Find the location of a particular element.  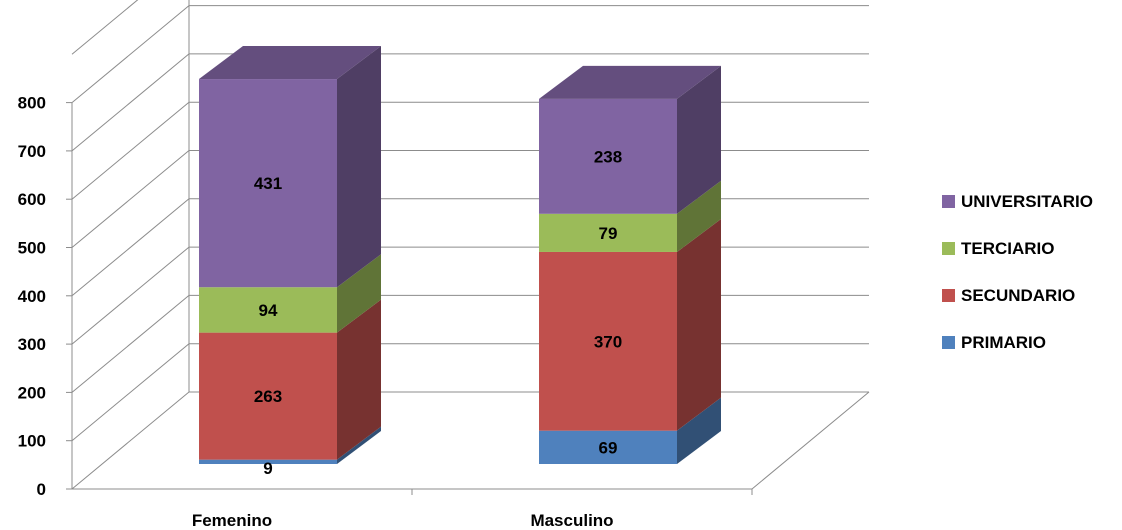

y-tick-label: 400 is located at coordinates (32, 296).